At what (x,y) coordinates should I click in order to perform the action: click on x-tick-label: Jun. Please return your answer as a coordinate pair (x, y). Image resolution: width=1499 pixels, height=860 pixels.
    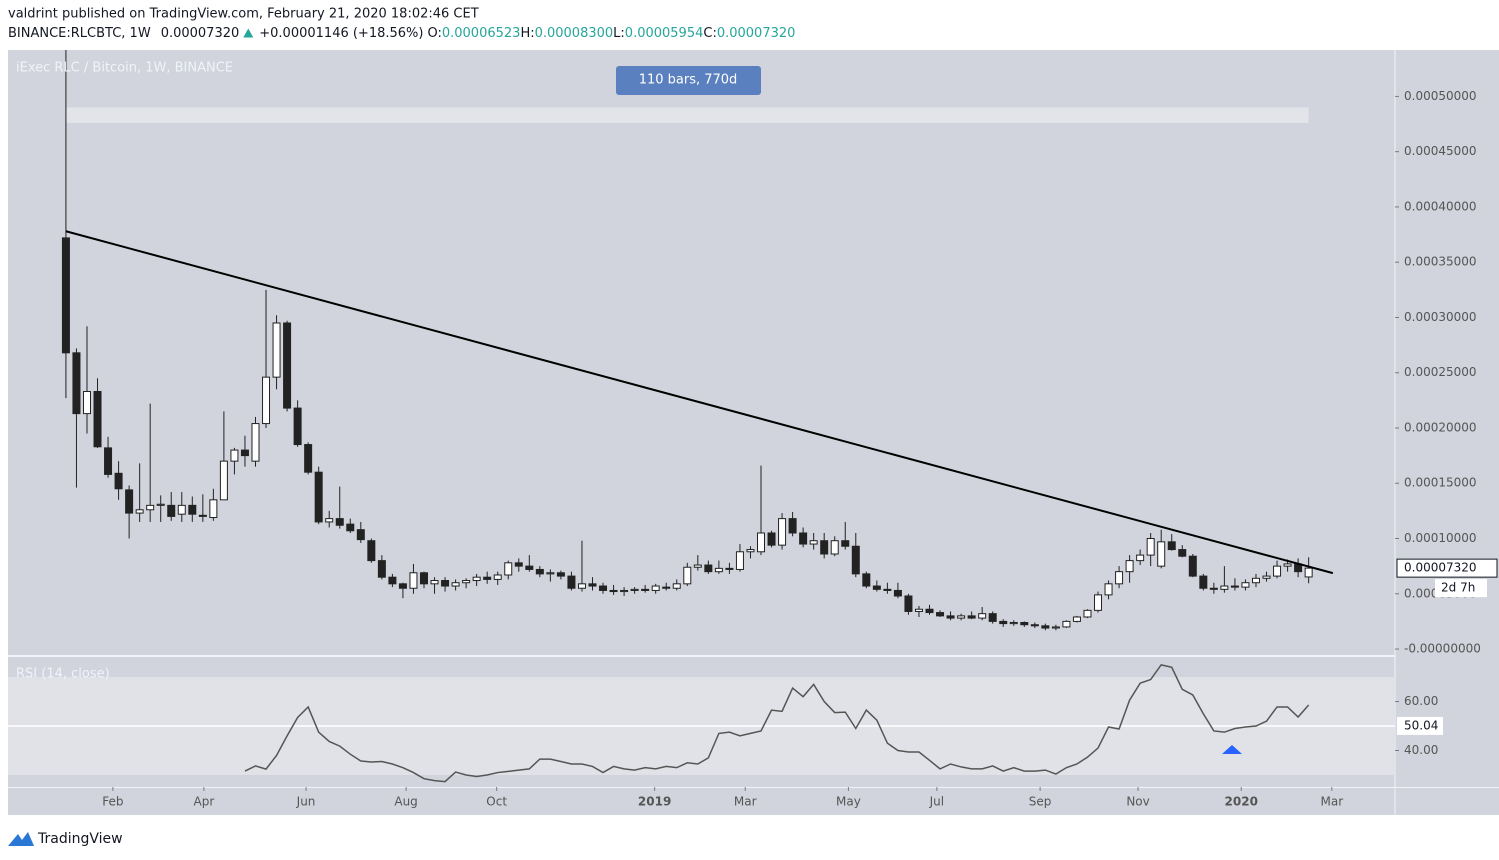
    Looking at the image, I should click on (306, 802).